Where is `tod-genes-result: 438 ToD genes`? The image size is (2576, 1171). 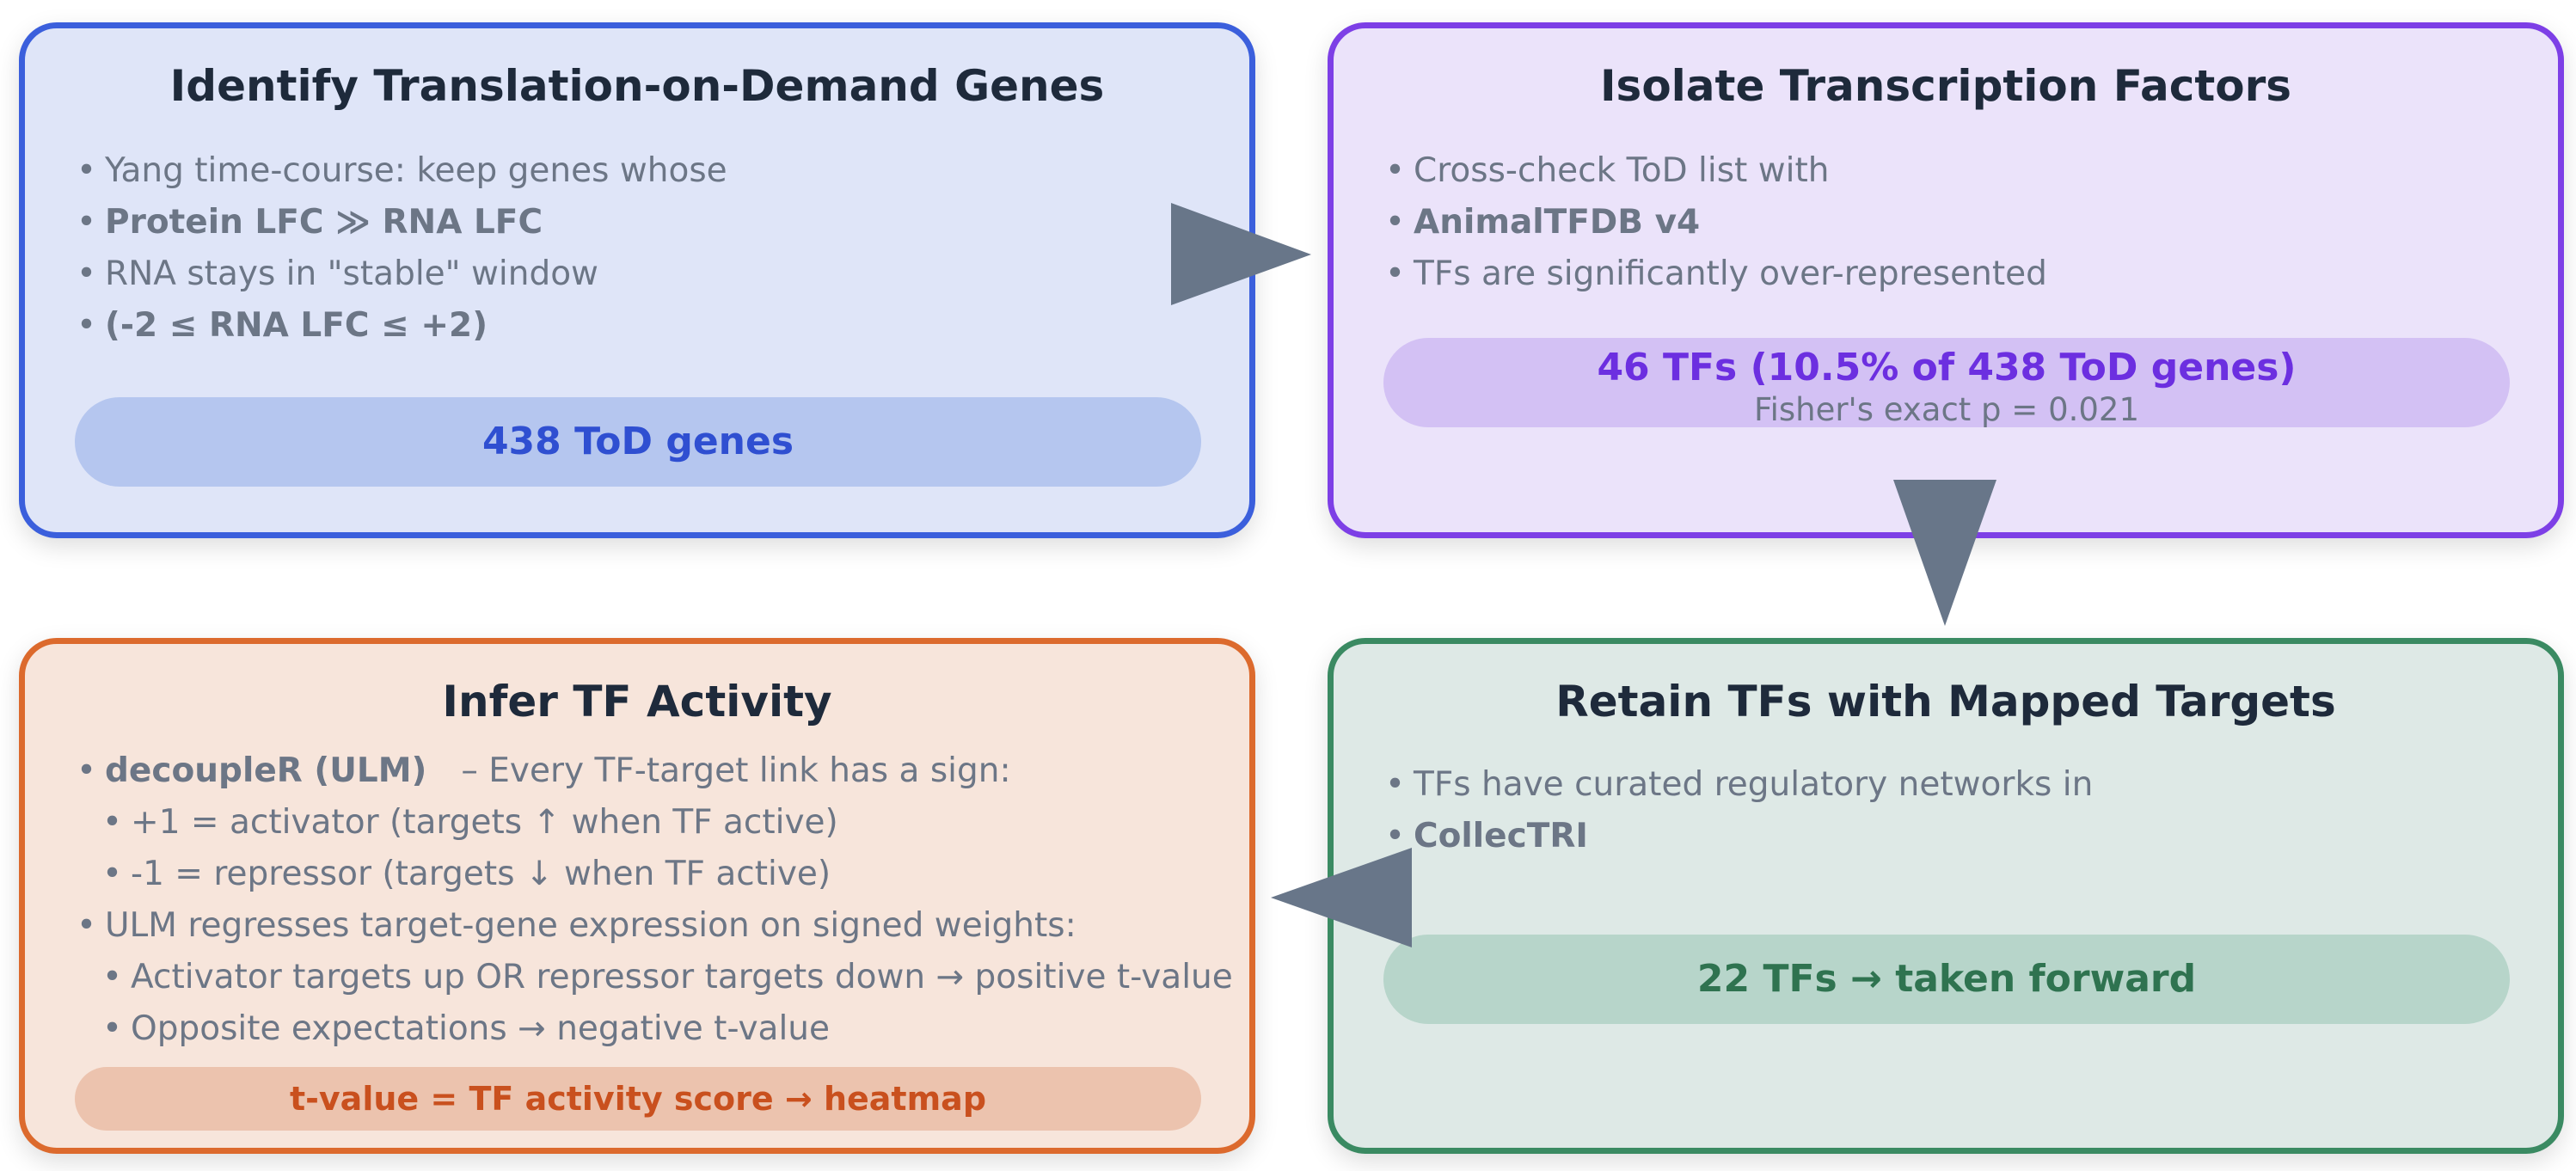 tod-genes-result: 438 ToD genes is located at coordinates (637, 441).